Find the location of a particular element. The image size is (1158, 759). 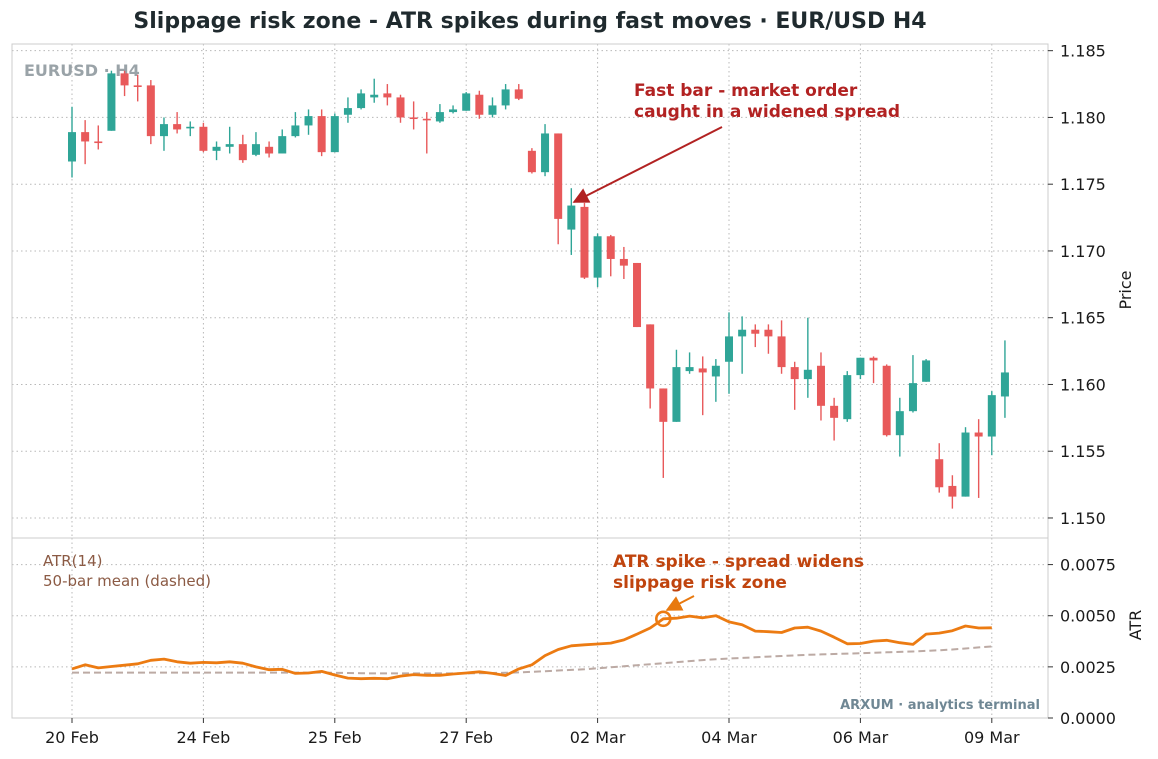

atr-y-tick-label: 0.0000 is located at coordinates (1088, 718).